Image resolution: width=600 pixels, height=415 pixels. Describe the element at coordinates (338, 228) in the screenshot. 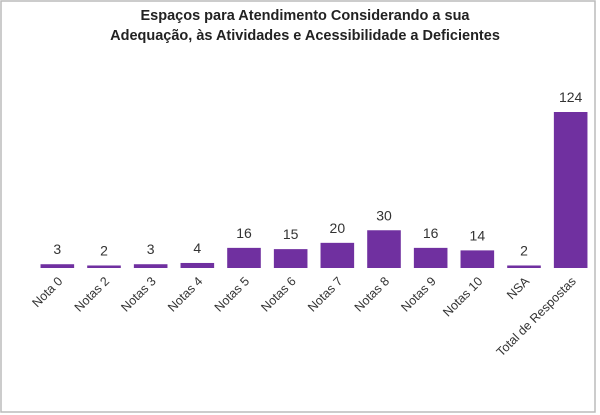

I see `value-label: 20` at that location.